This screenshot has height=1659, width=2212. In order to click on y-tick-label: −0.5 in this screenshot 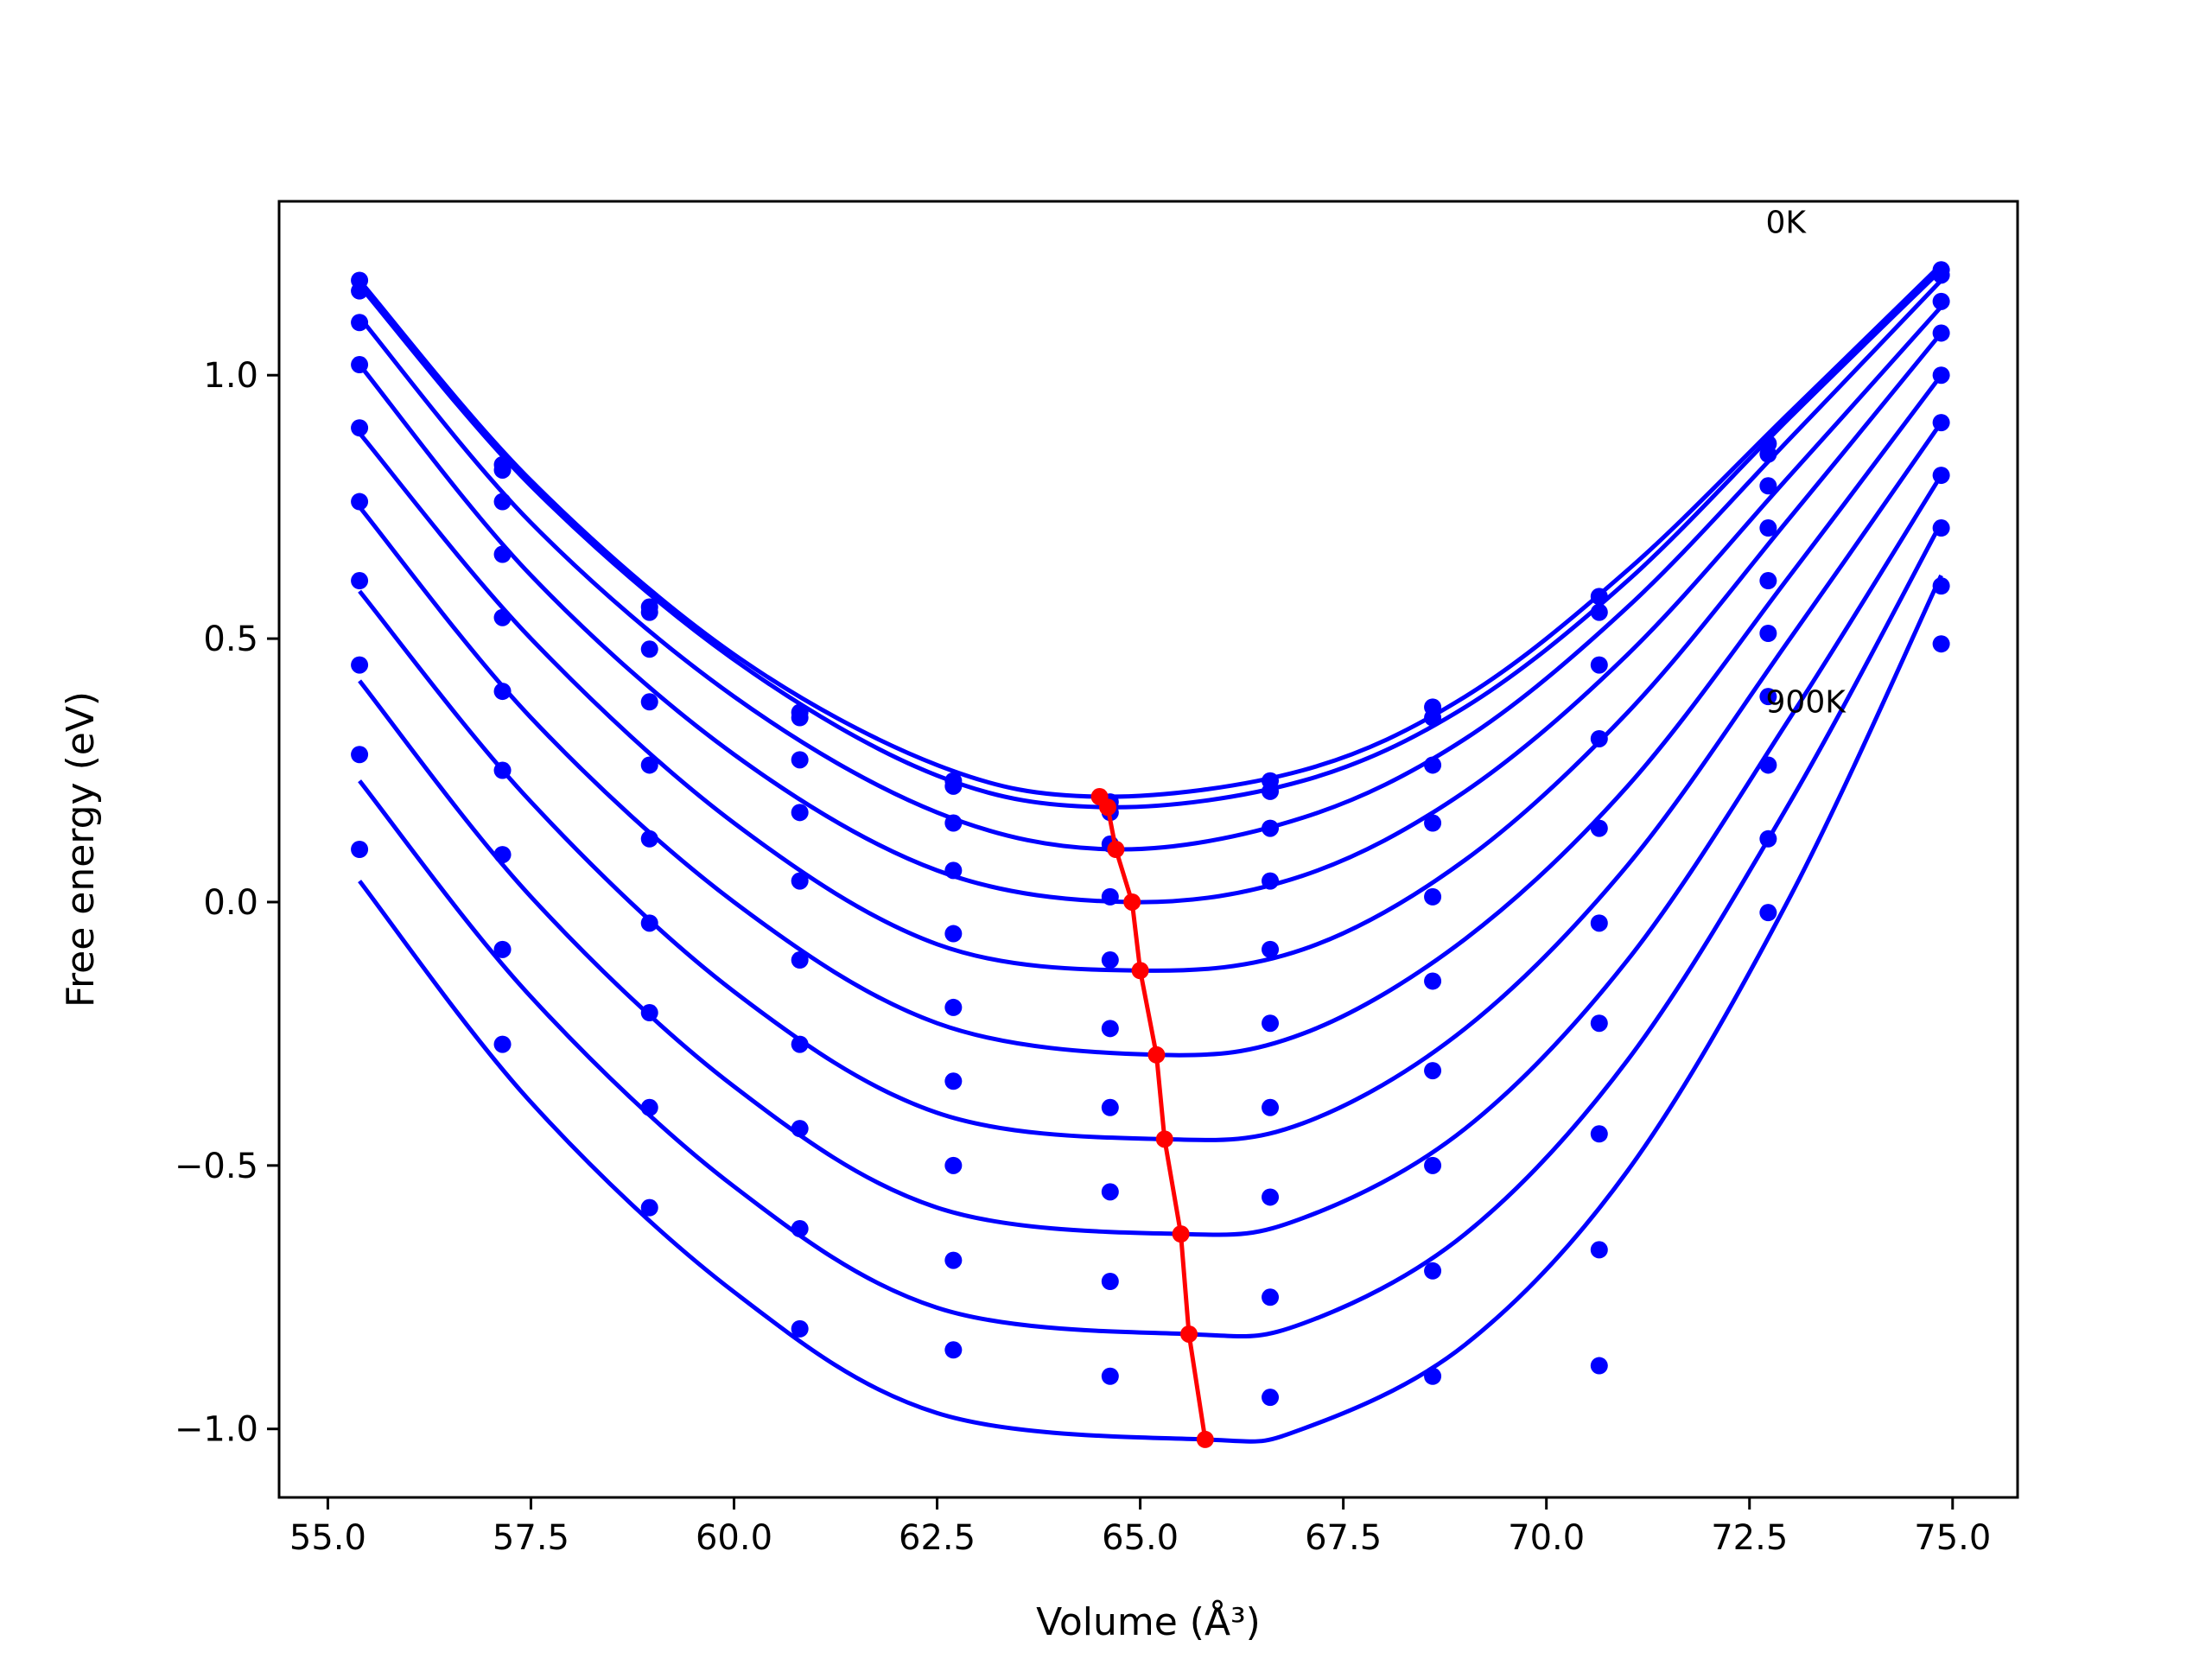, I will do `click(216, 1166)`.